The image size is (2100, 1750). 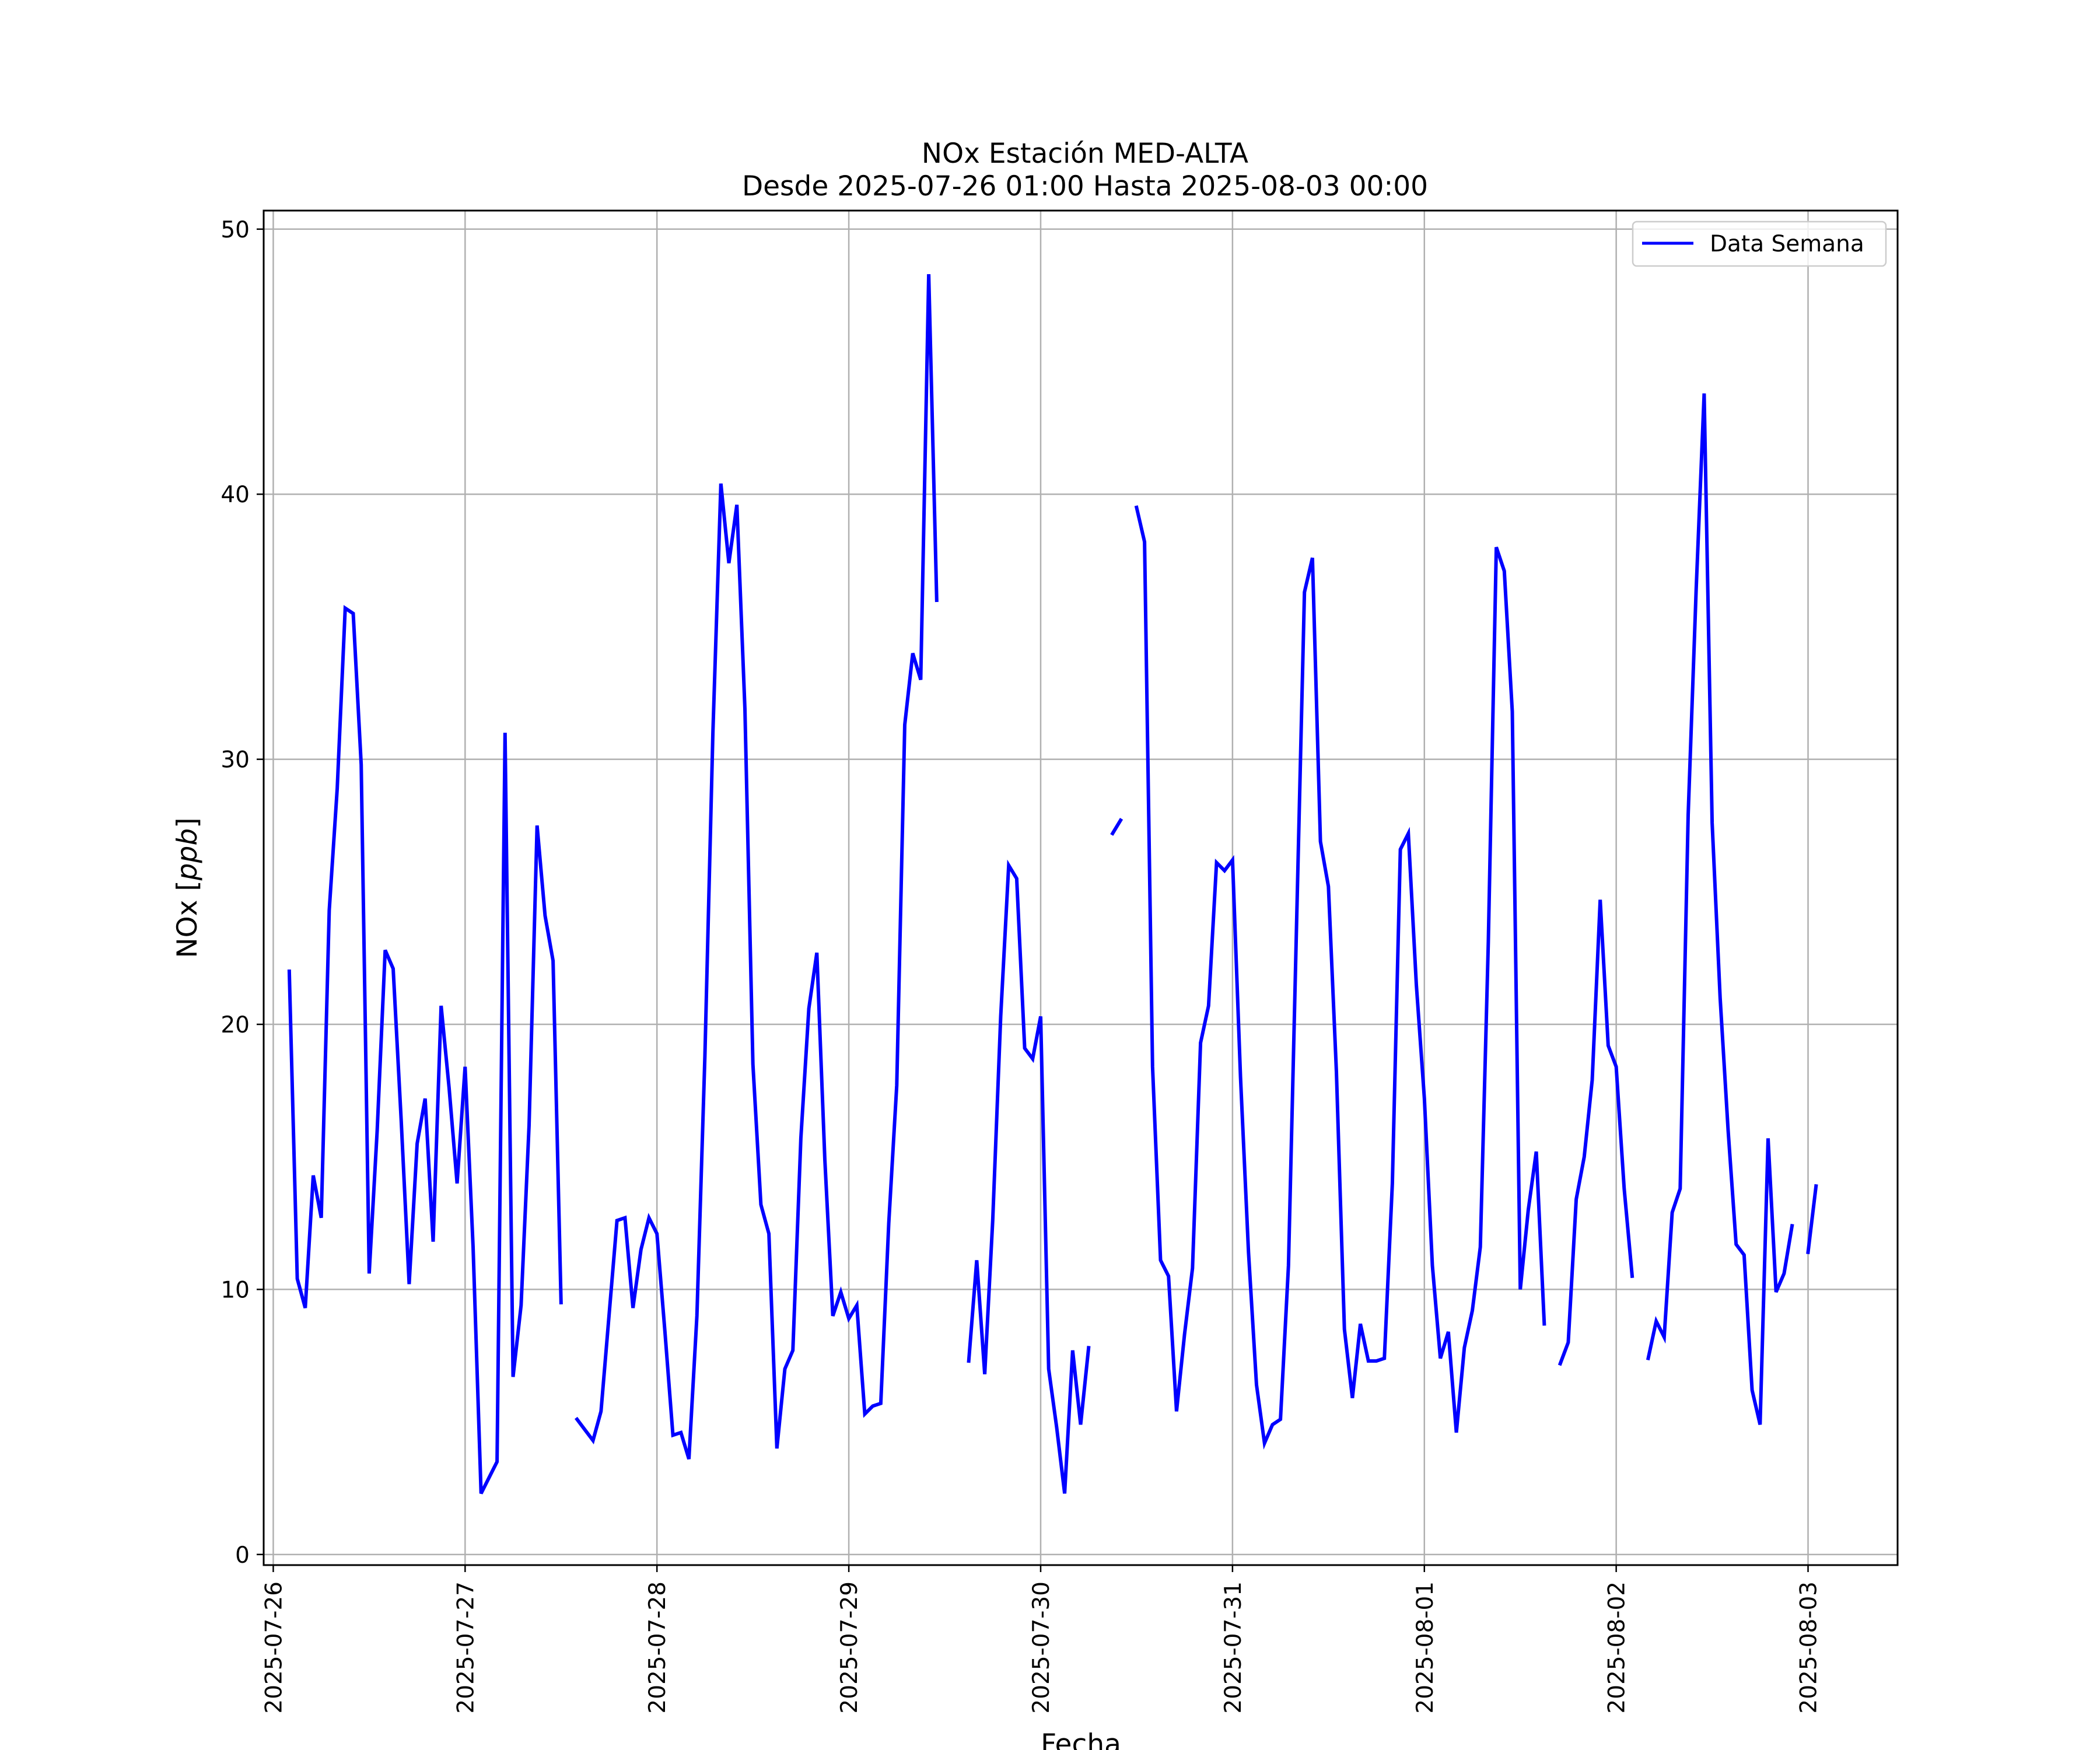 What do you see at coordinates (1233, 1647) in the screenshot?
I see `x-tick-label: 2025-07-31` at bounding box center [1233, 1647].